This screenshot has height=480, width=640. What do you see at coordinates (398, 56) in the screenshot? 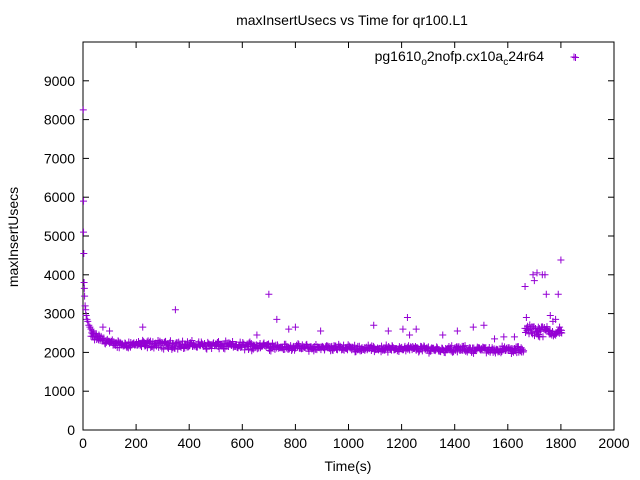
I see `legend-label-base: pg1610` at bounding box center [398, 56].